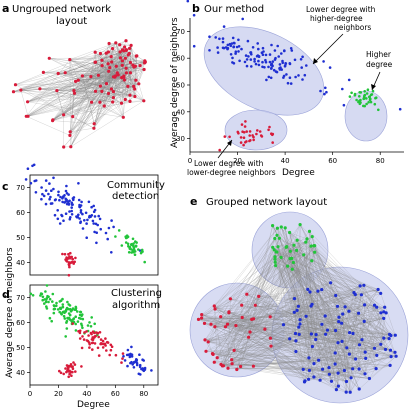  I want to click on red-group-halo, so click(256, 130).